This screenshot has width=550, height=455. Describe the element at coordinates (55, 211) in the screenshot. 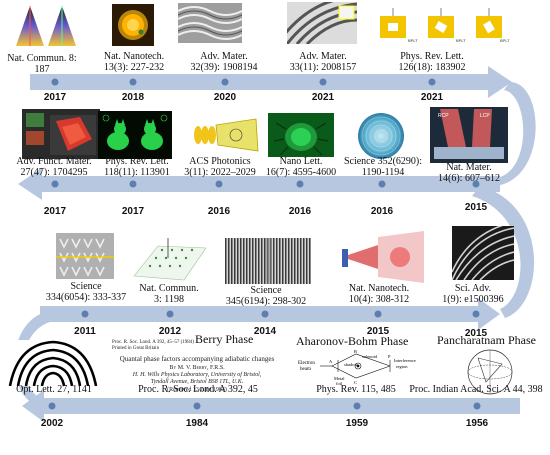

I see `year-2017-b: 2017` at that location.